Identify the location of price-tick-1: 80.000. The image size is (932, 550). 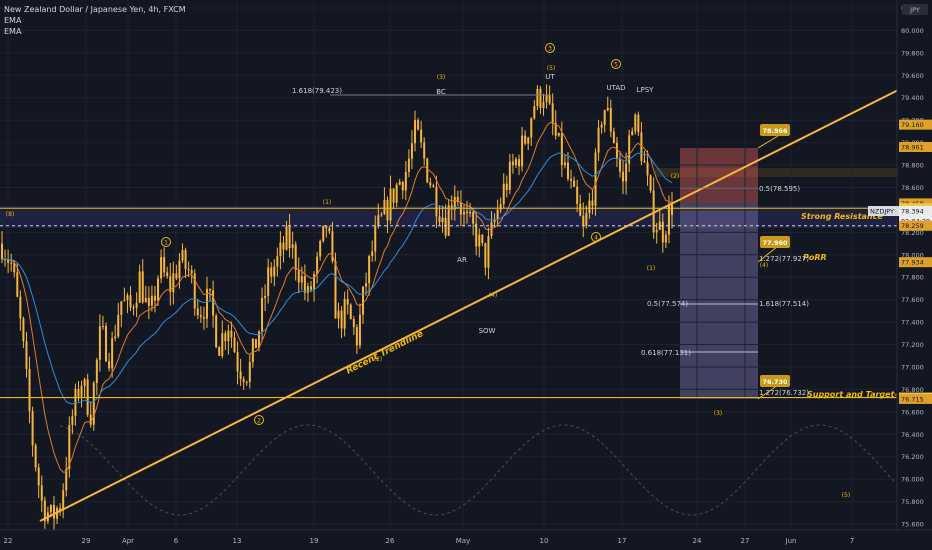
(912, 31).